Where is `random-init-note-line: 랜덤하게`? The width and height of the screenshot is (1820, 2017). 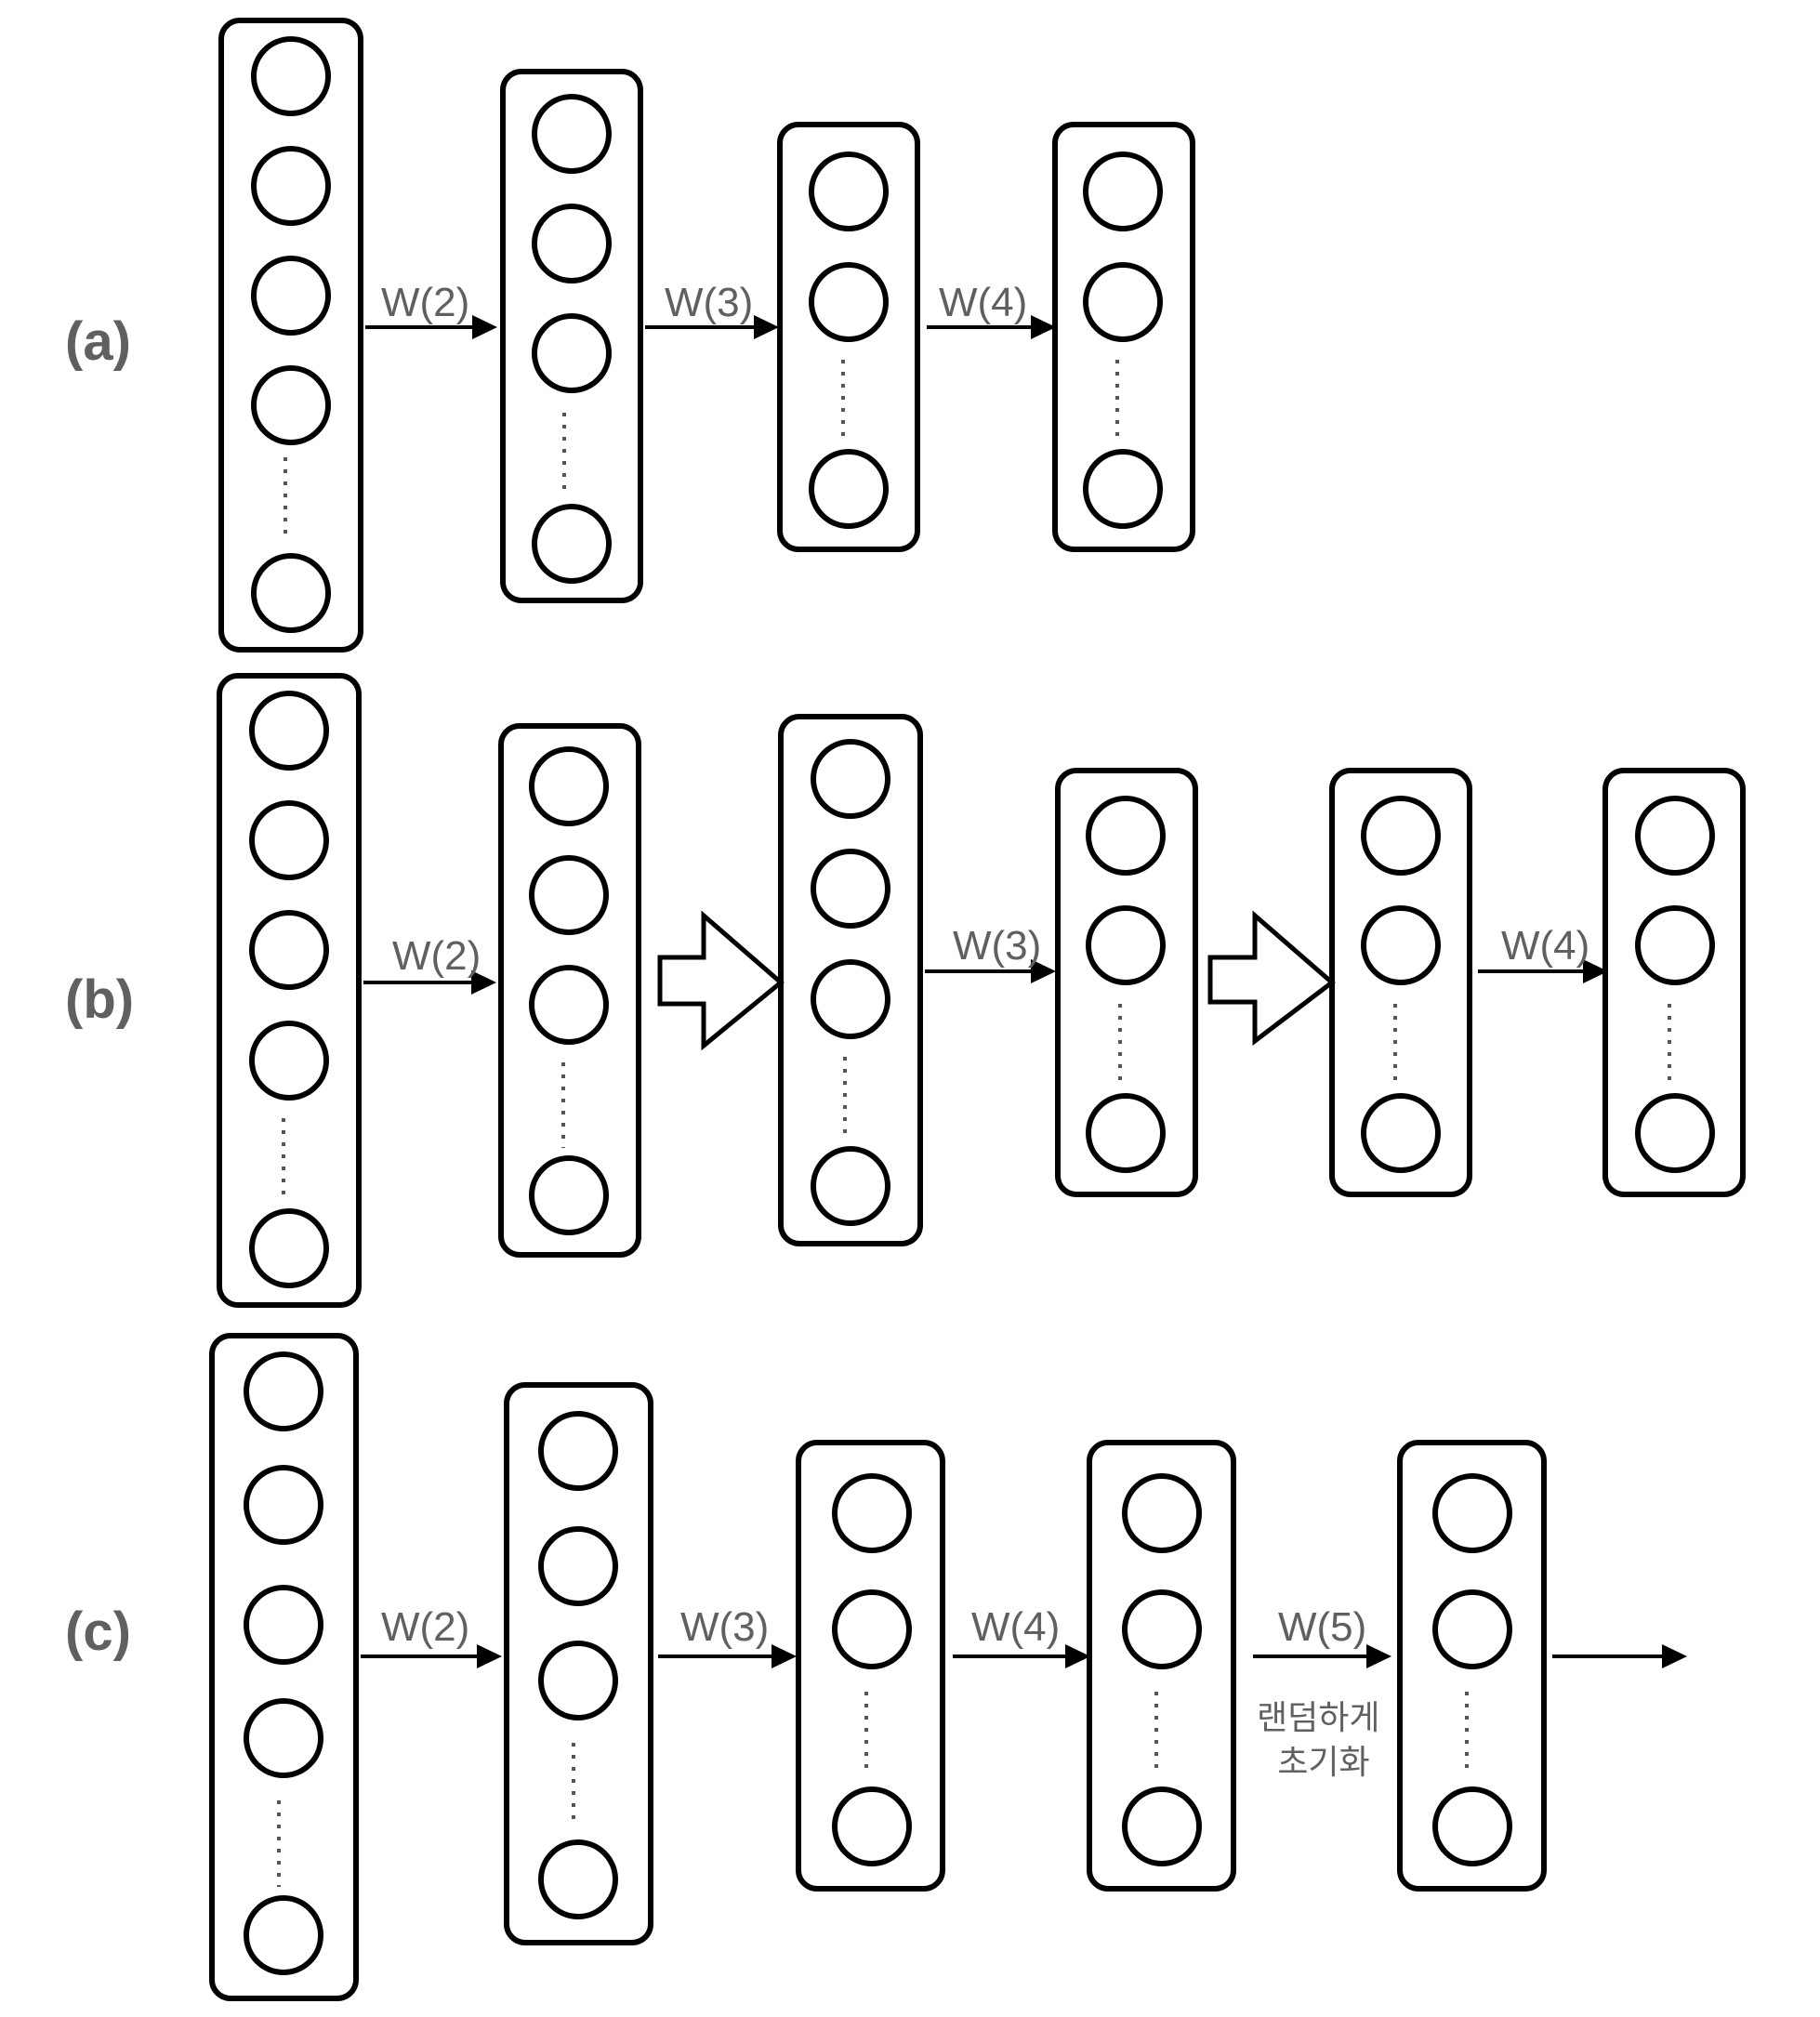
random-init-note-line: 랜덤하게 is located at coordinates (1318, 1718).